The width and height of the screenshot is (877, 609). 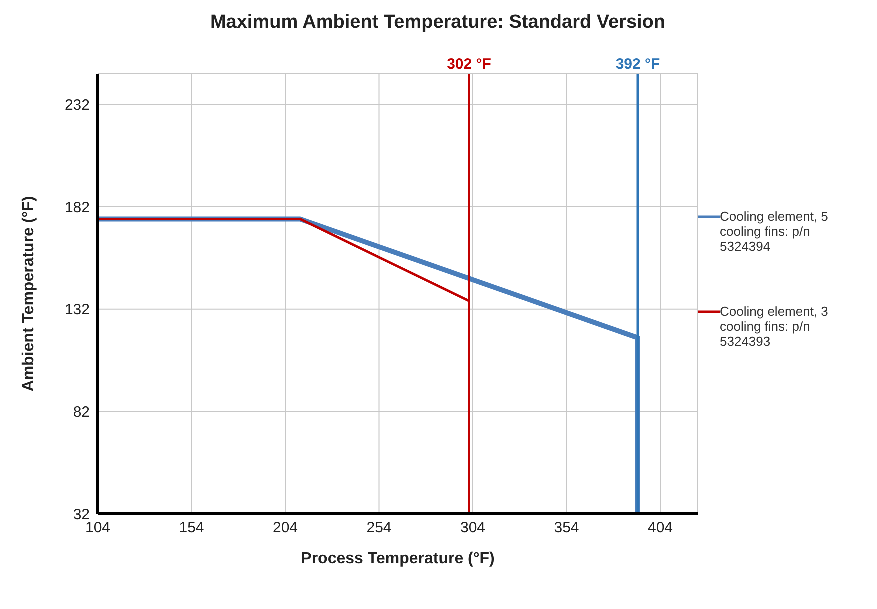 I want to click on x-tick-label: 154, so click(x=191, y=528).